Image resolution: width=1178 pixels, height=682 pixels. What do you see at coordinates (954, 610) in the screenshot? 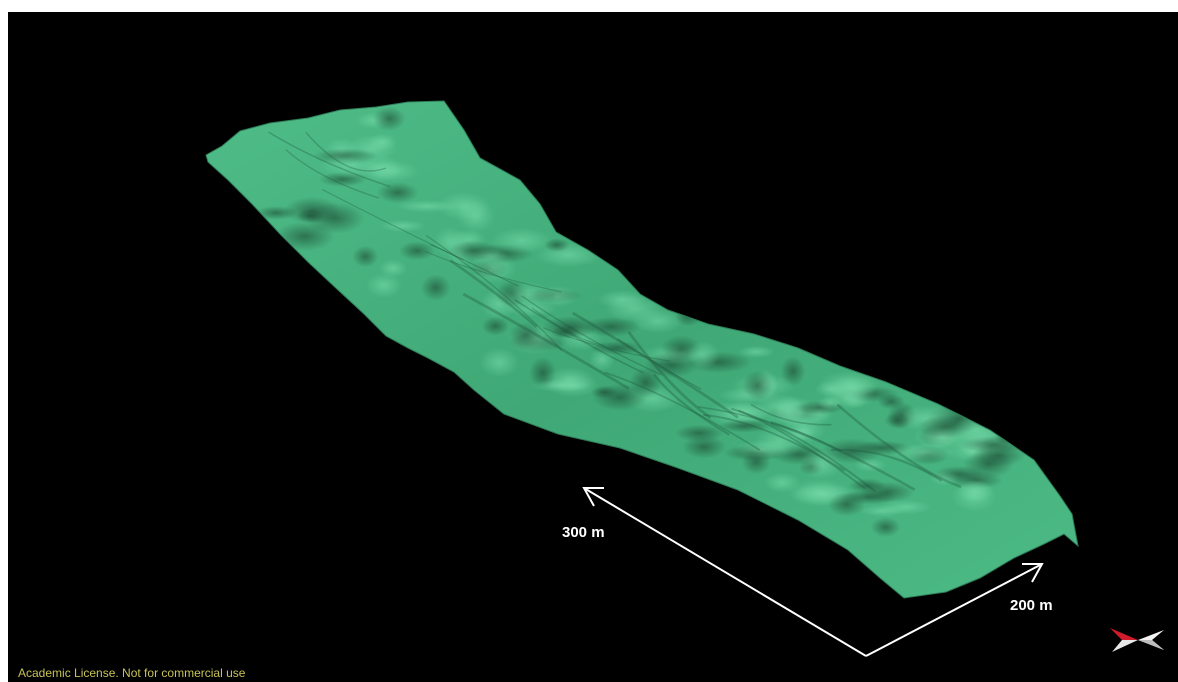
I see `width-arrow` at bounding box center [954, 610].